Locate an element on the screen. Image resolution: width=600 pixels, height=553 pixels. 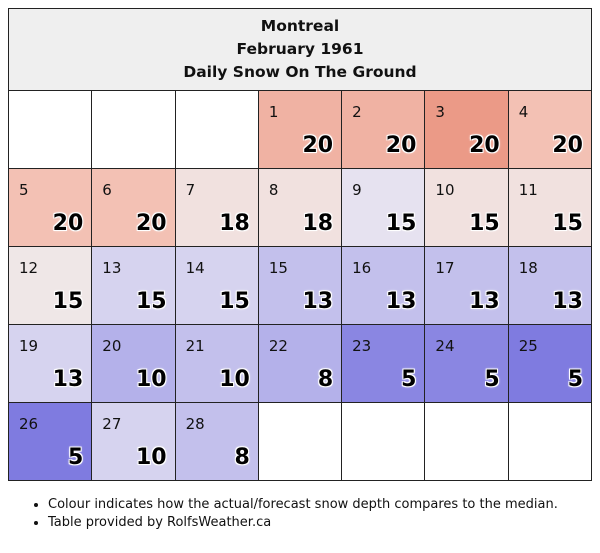
day-number: 5 is located at coordinates (24, 190).